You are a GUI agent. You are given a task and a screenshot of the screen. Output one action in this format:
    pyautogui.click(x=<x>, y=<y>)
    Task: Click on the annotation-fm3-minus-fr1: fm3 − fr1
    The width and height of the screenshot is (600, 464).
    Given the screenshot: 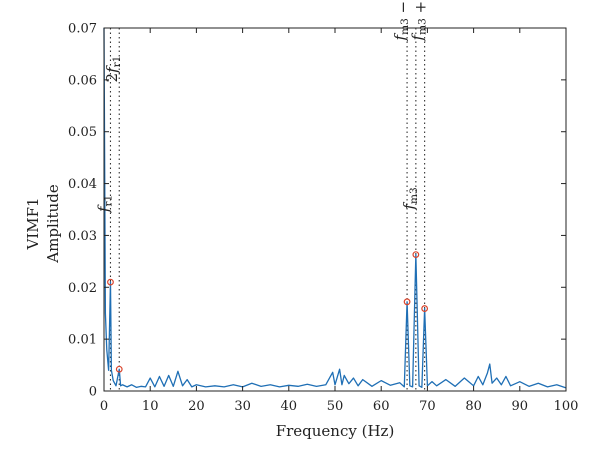 What is the action you would take?
    pyautogui.click(x=402, y=20)
    